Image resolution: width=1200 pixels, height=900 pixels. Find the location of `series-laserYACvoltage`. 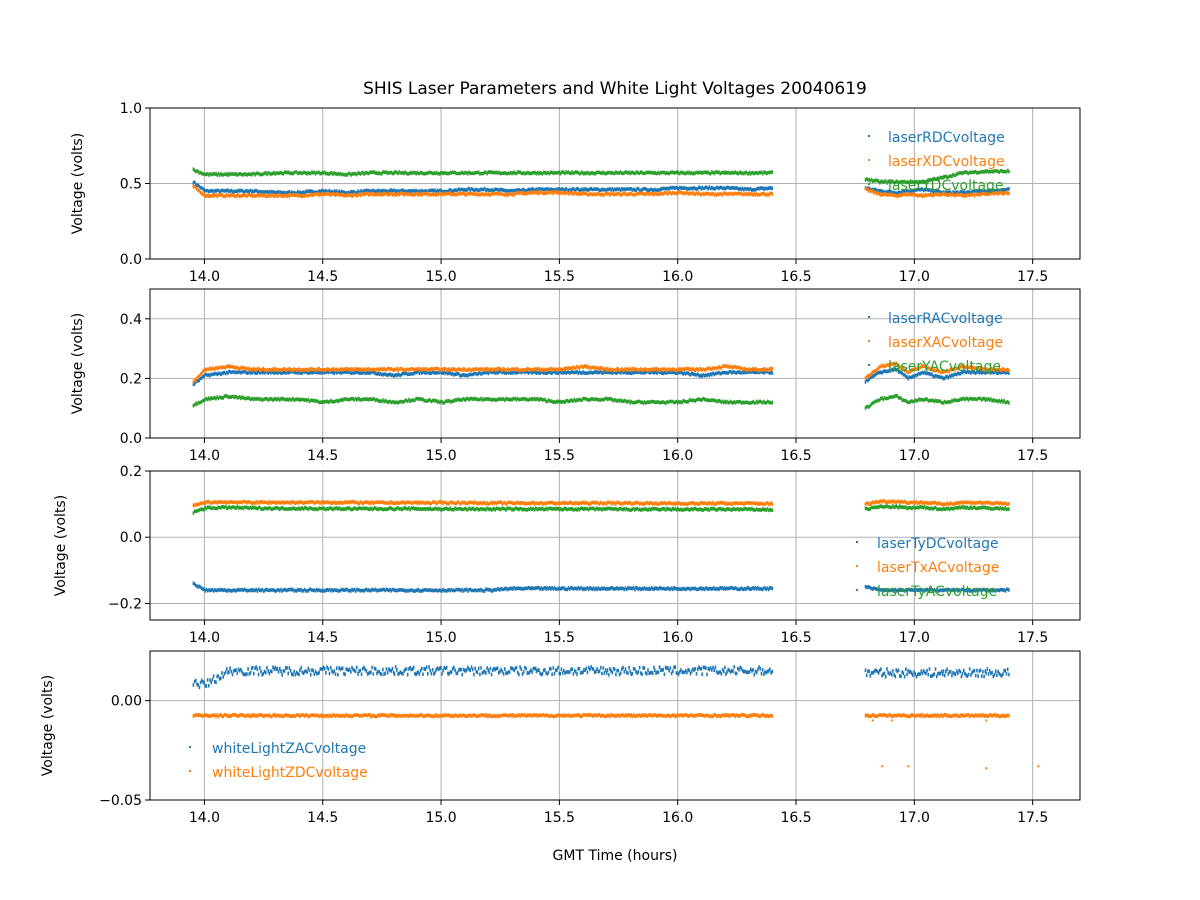

series-laserYACvoltage is located at coordinates (601, 401).